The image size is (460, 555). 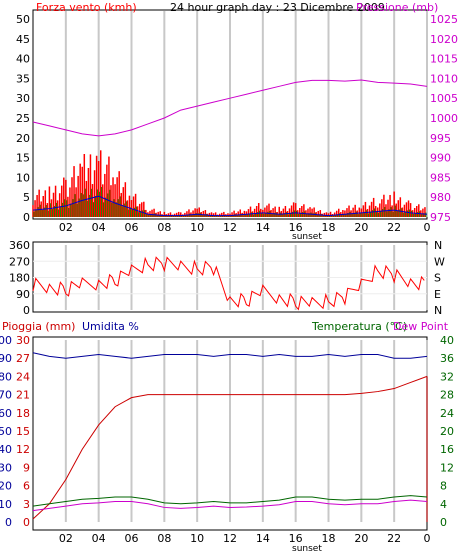 I want to click on y-tick-label: 35, so click(x=23, y=78).